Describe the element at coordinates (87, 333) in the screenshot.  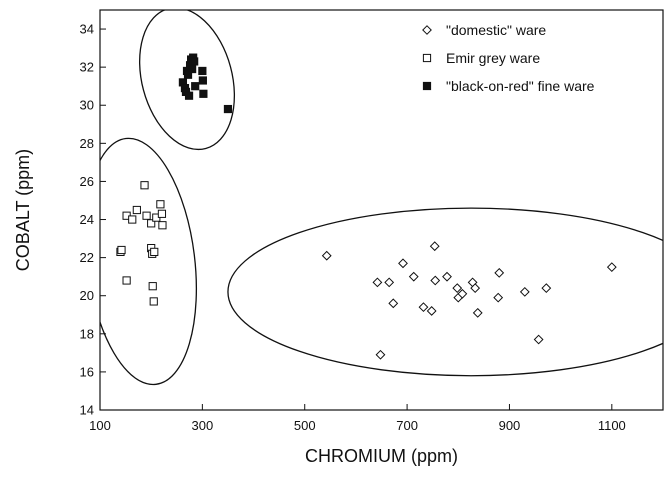
I see `y-tick-label: 18` at that location.